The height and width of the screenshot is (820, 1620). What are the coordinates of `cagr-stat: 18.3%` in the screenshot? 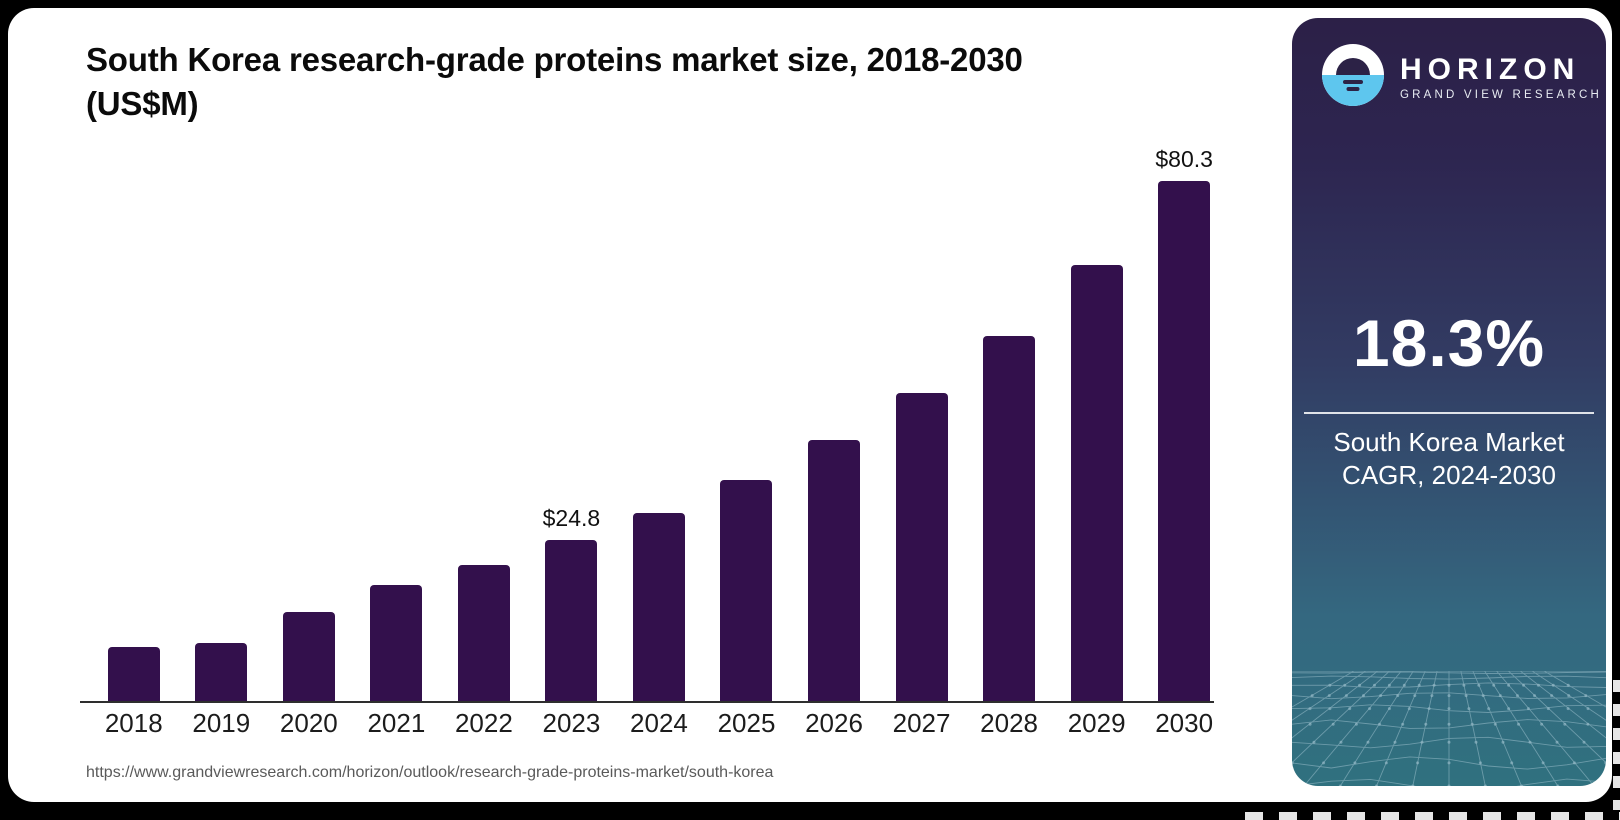 It's located at (1449, 343).